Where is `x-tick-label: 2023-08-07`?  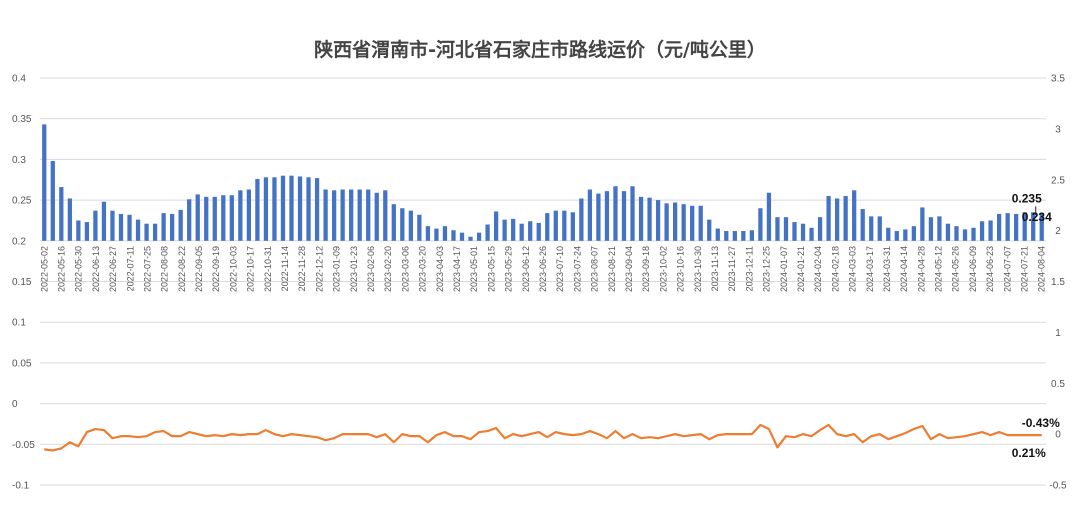
x-tick-label: 2023-08-07 is located at coordinates (595, 269).